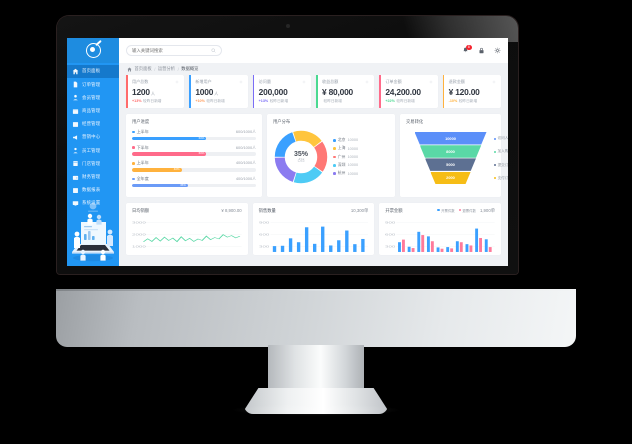  Describe the element at coordinates (345, 148) in the screenshot. I see `donut-legend-item-1: 上海 10000` at that location.